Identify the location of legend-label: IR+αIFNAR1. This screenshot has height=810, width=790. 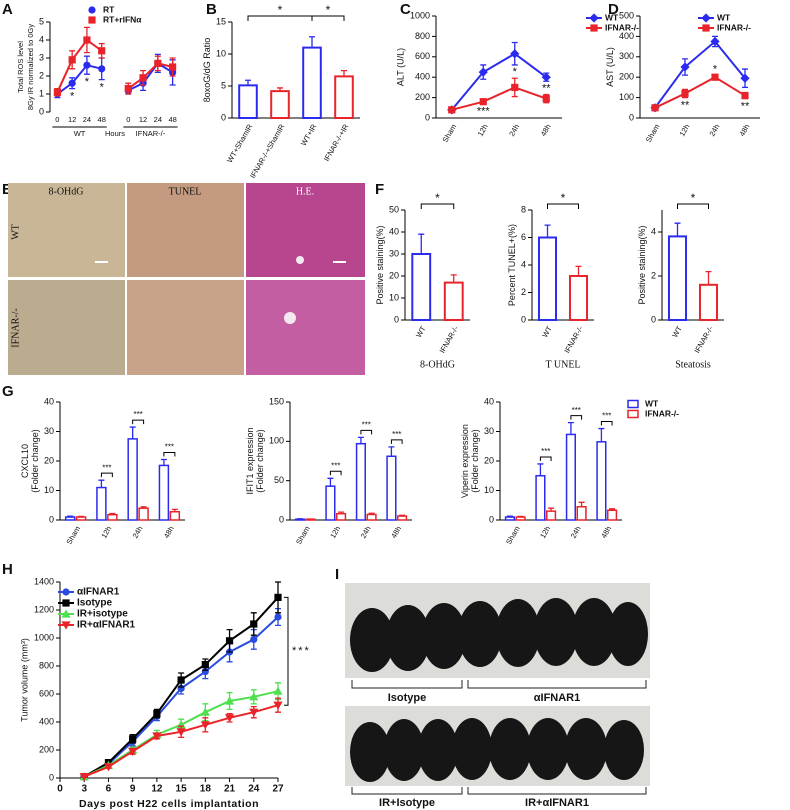
(106, 625).